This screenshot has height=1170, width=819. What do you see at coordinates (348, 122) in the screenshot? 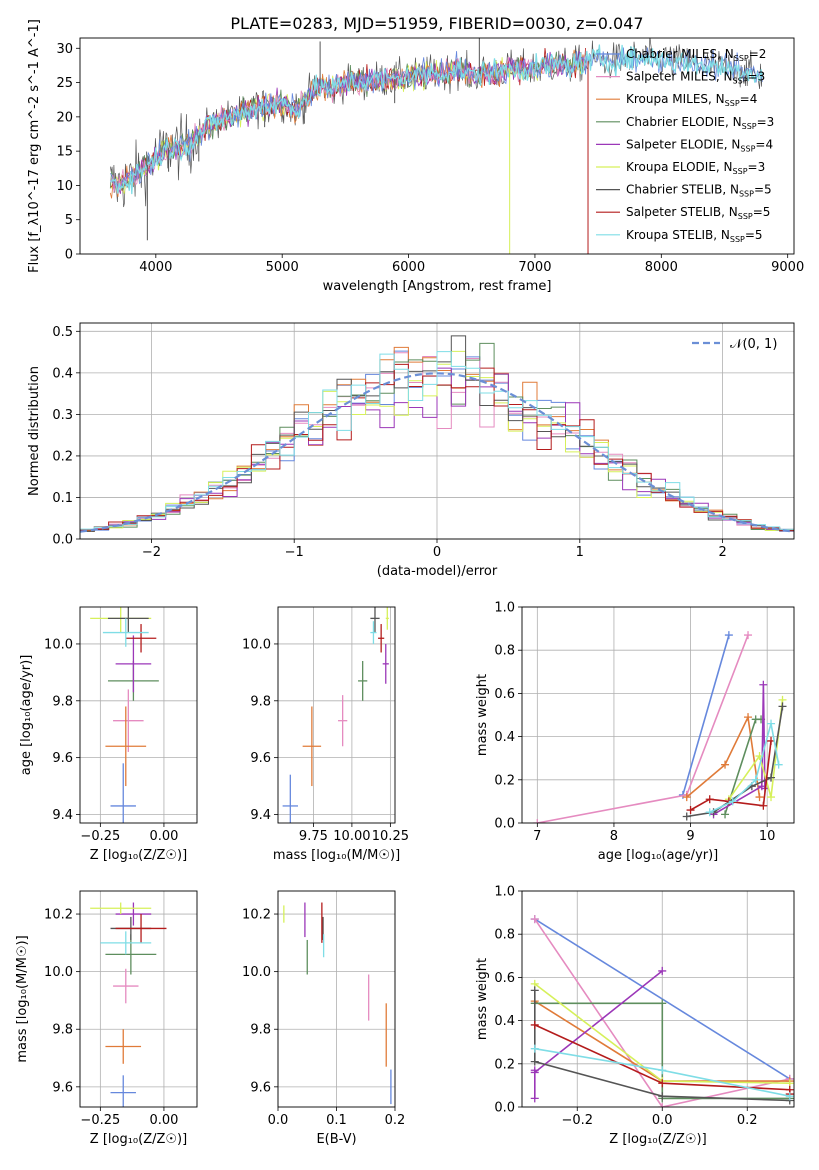
I see `spectrum-model-line-salpeter_elodie` at bounding box center [348, 122].